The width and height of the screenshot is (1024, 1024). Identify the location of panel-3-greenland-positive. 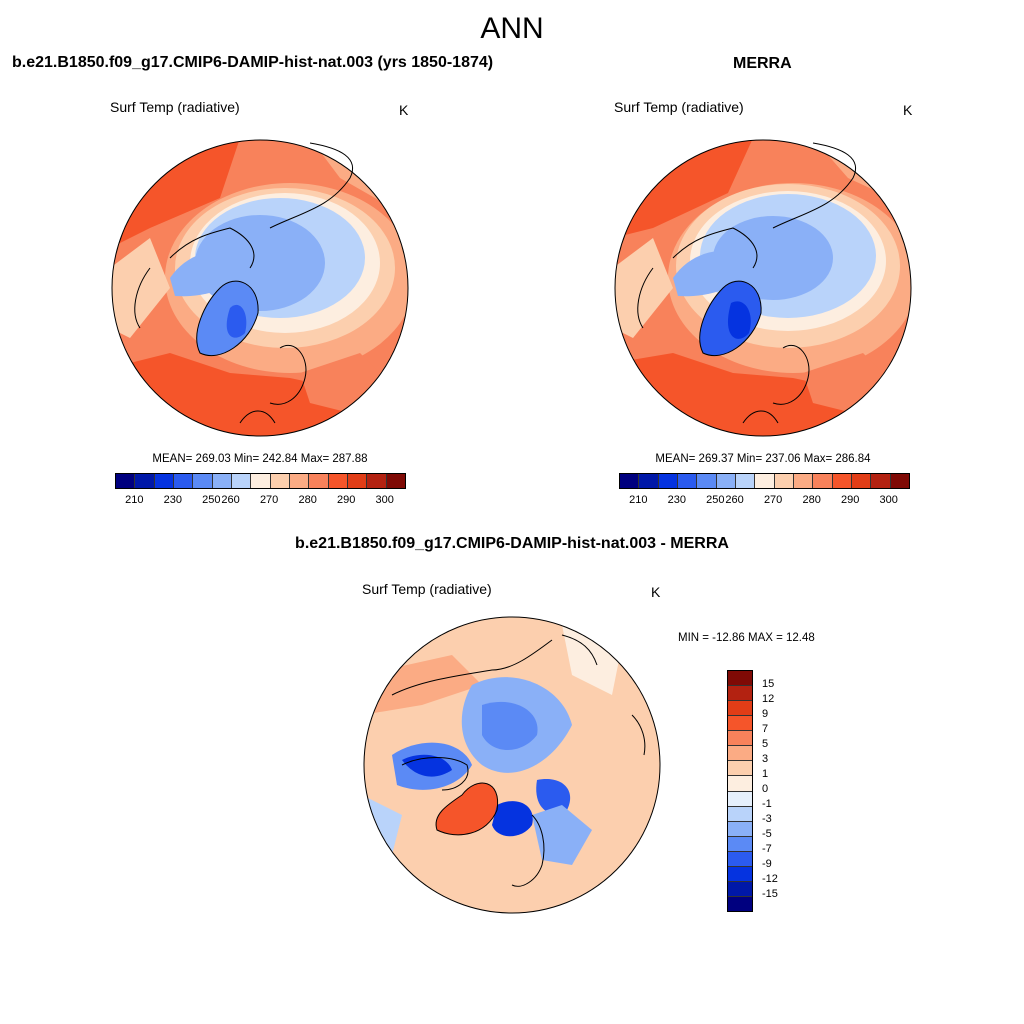
(467, 809).